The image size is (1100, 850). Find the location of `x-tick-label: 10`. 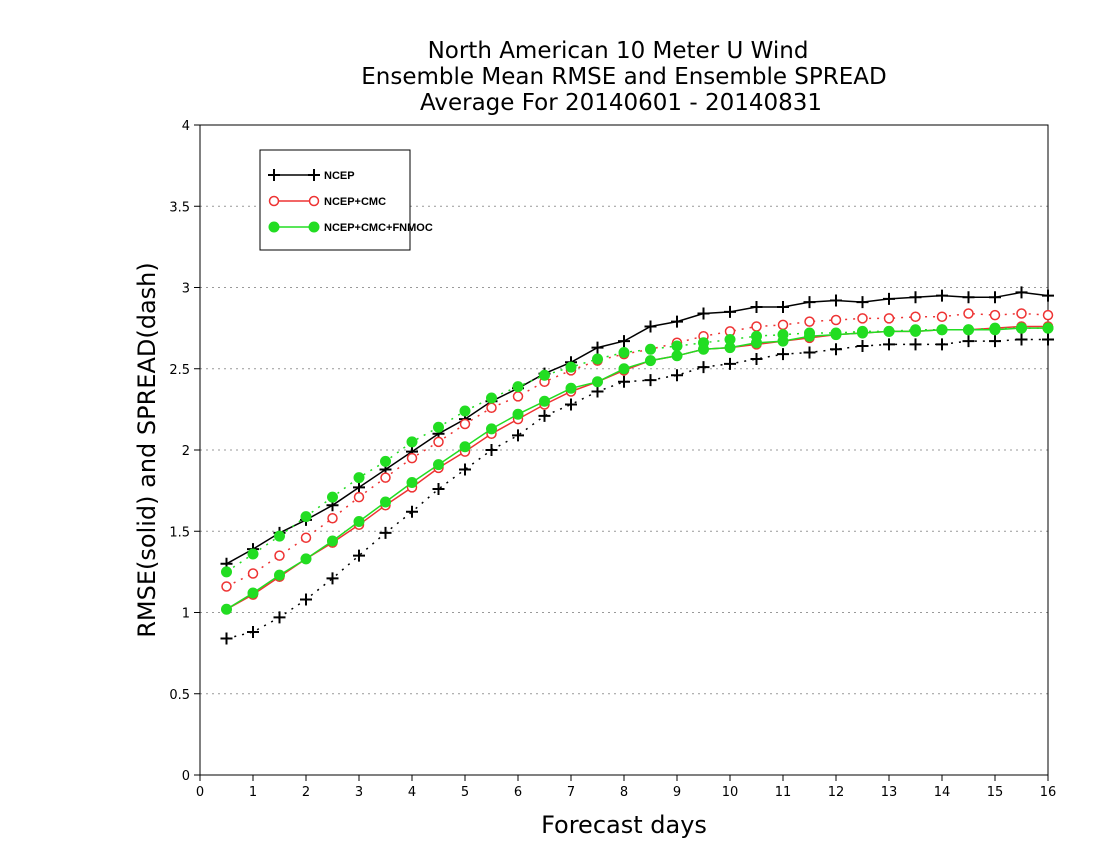

x-tick-label: 10 is located at coordinates (730, 792).